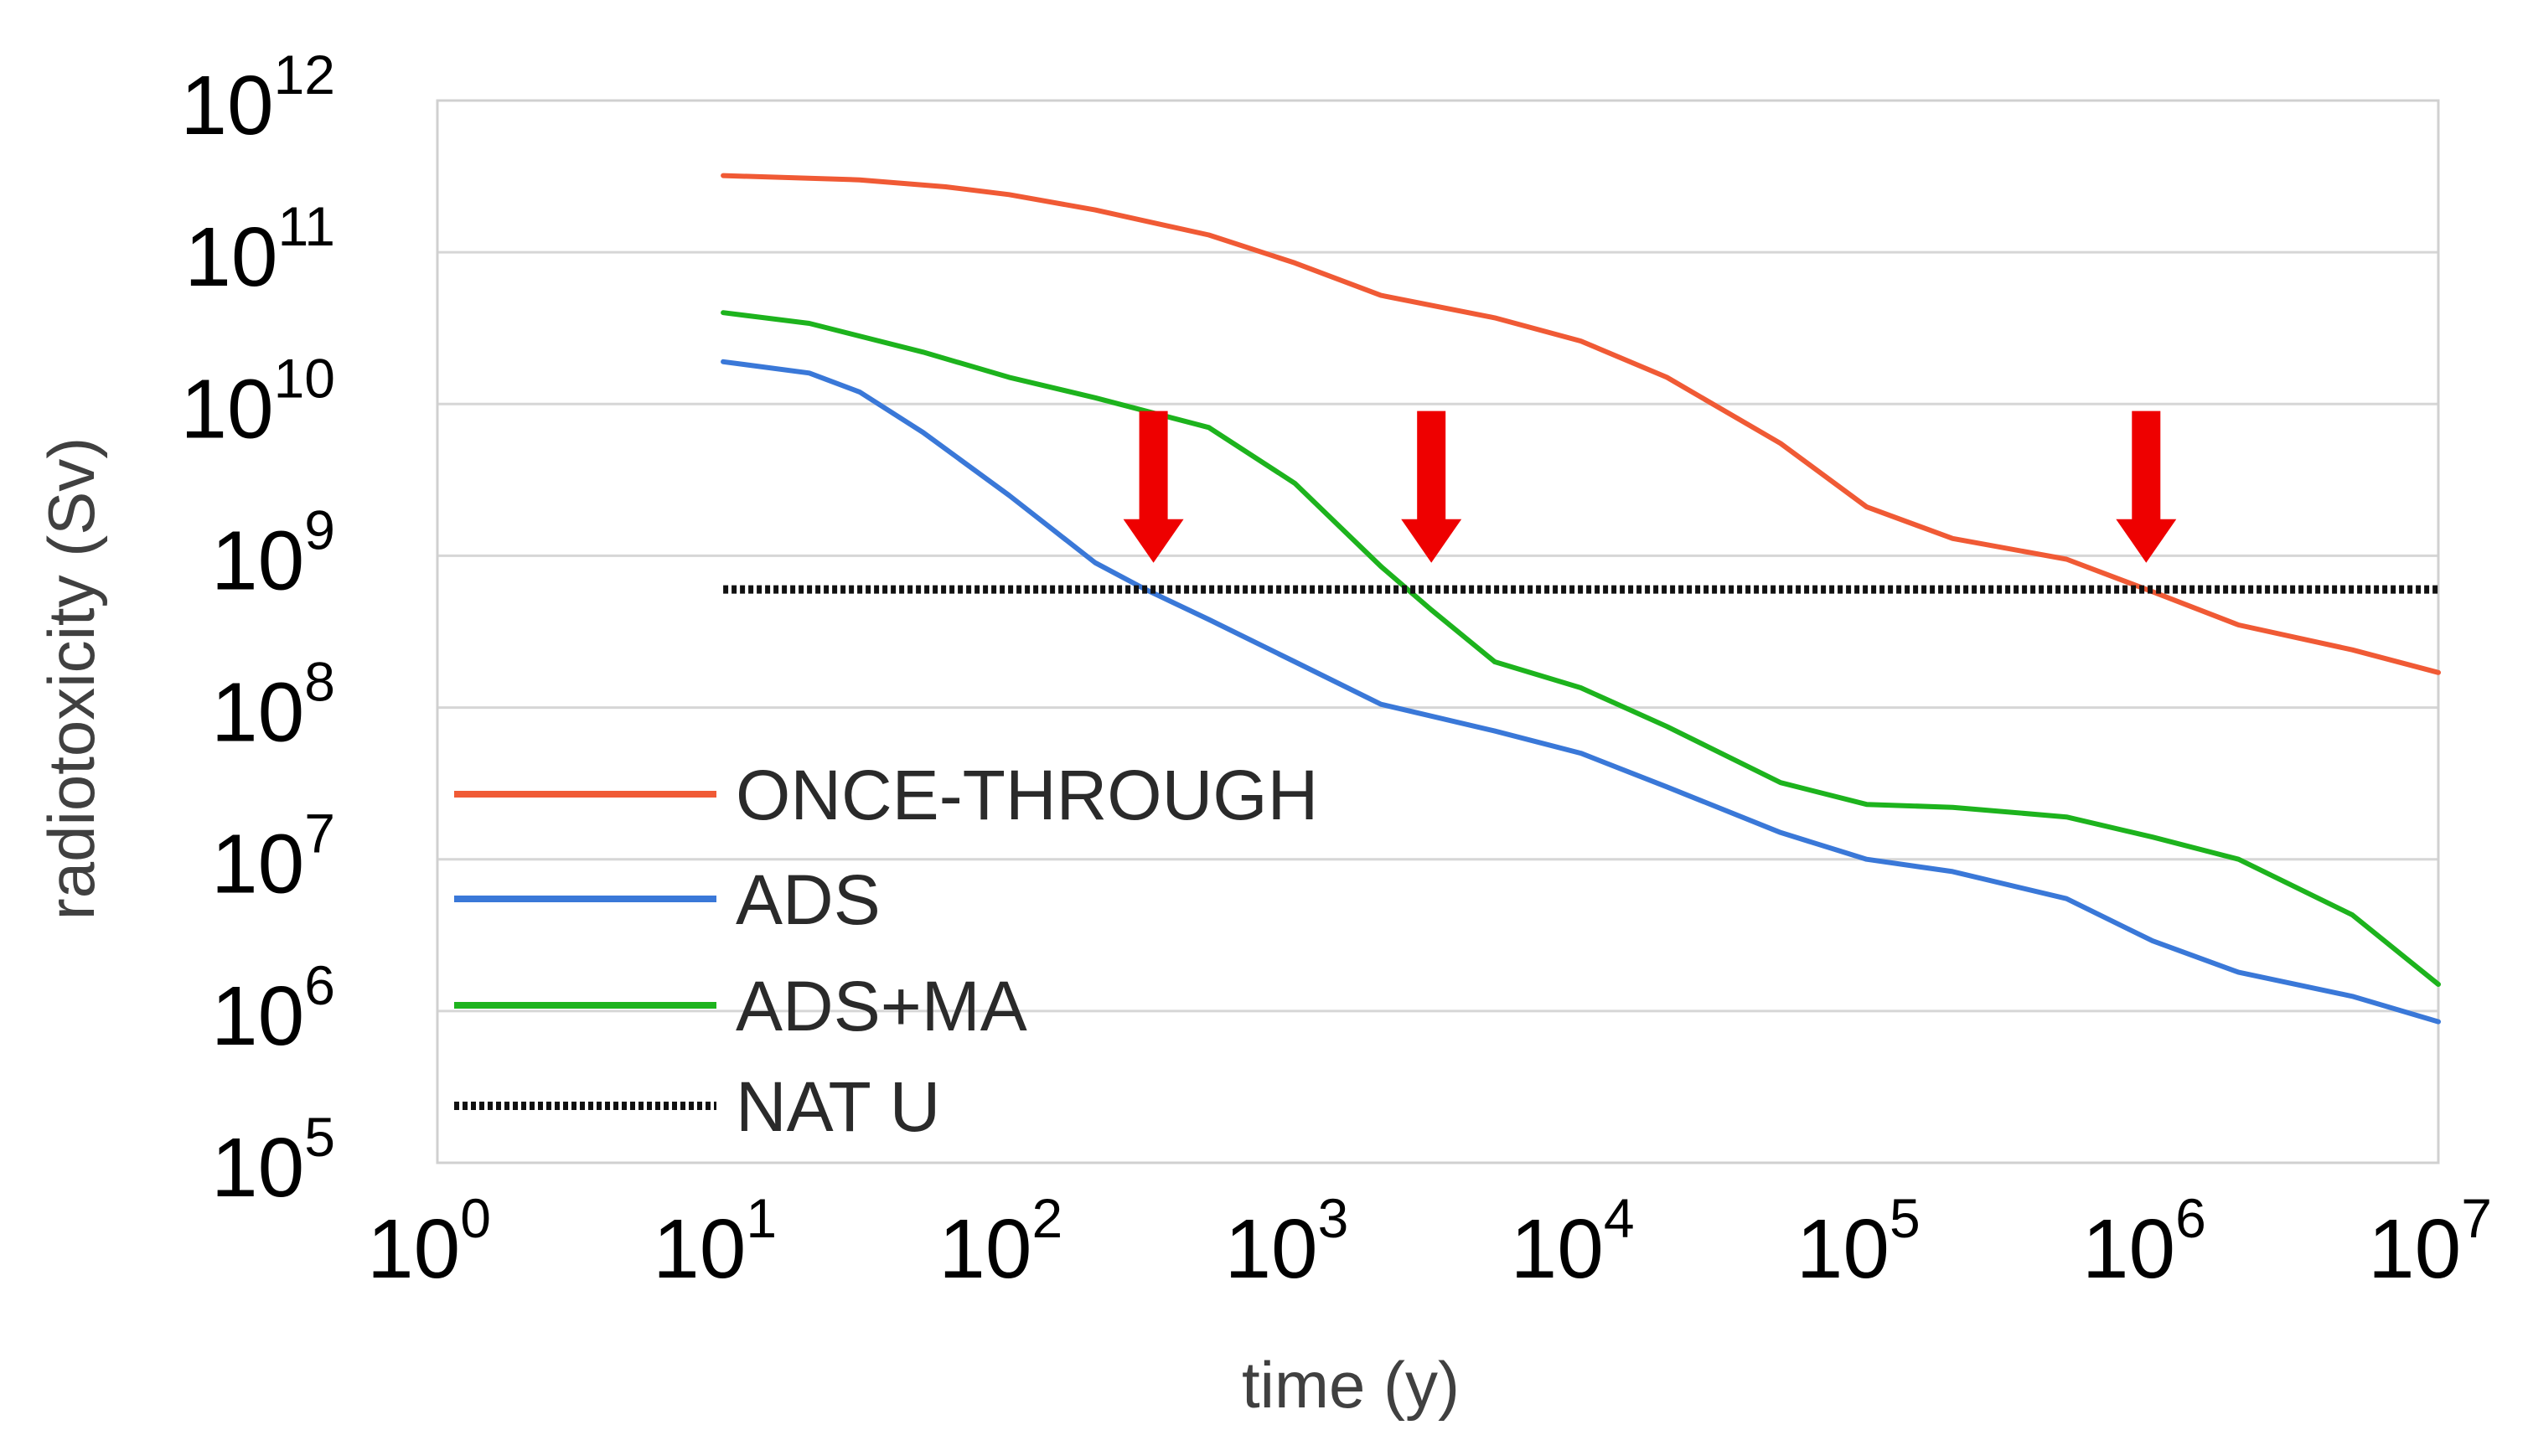  I want to click on x-axis-title: time (y), so click(1351, 1385).